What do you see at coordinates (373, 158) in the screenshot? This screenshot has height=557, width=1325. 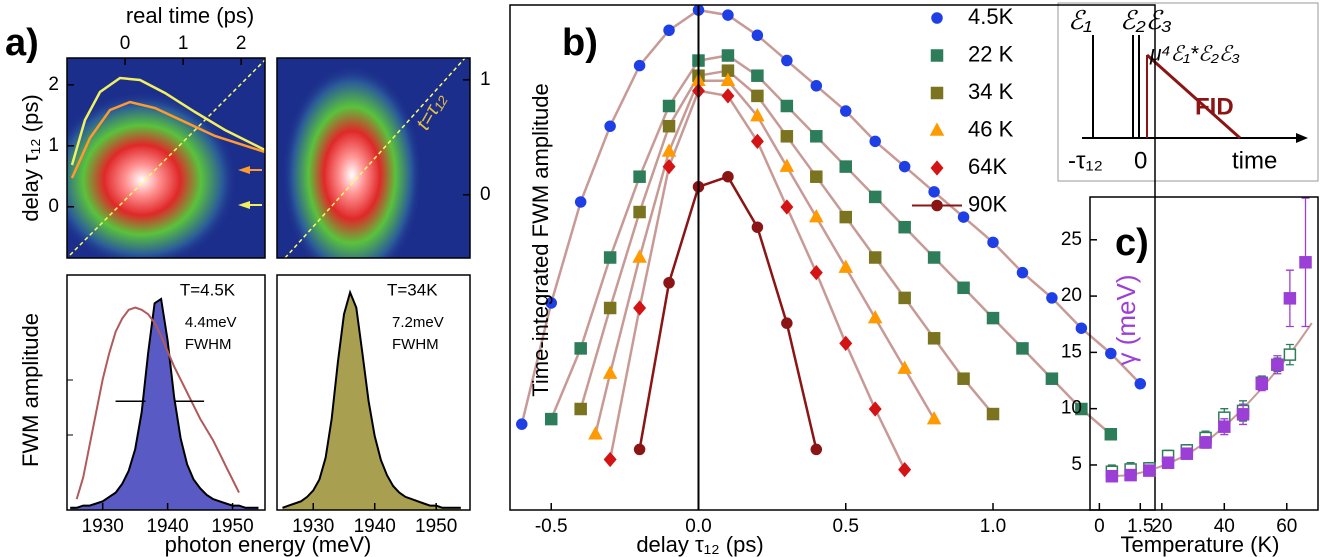 I see `heatmap-right` at bounding box center [373, 158].